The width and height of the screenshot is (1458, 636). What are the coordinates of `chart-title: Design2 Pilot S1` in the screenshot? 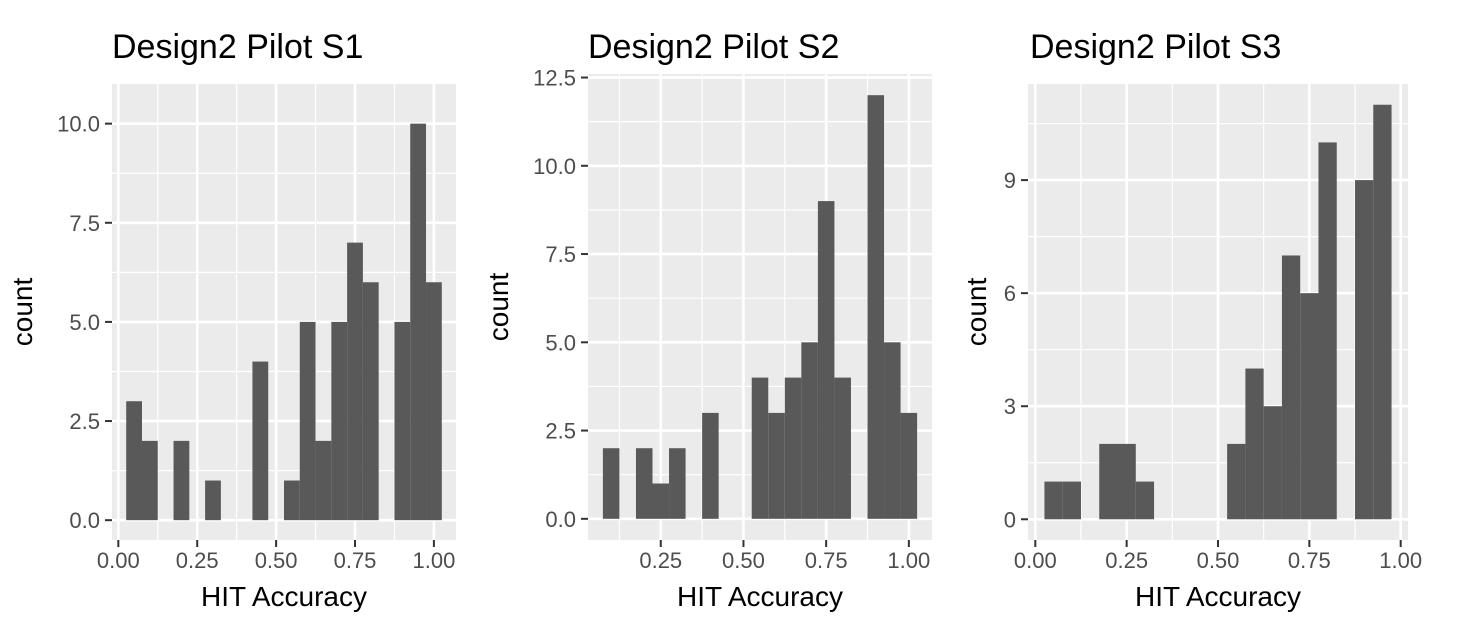 It's located at (237, 47).